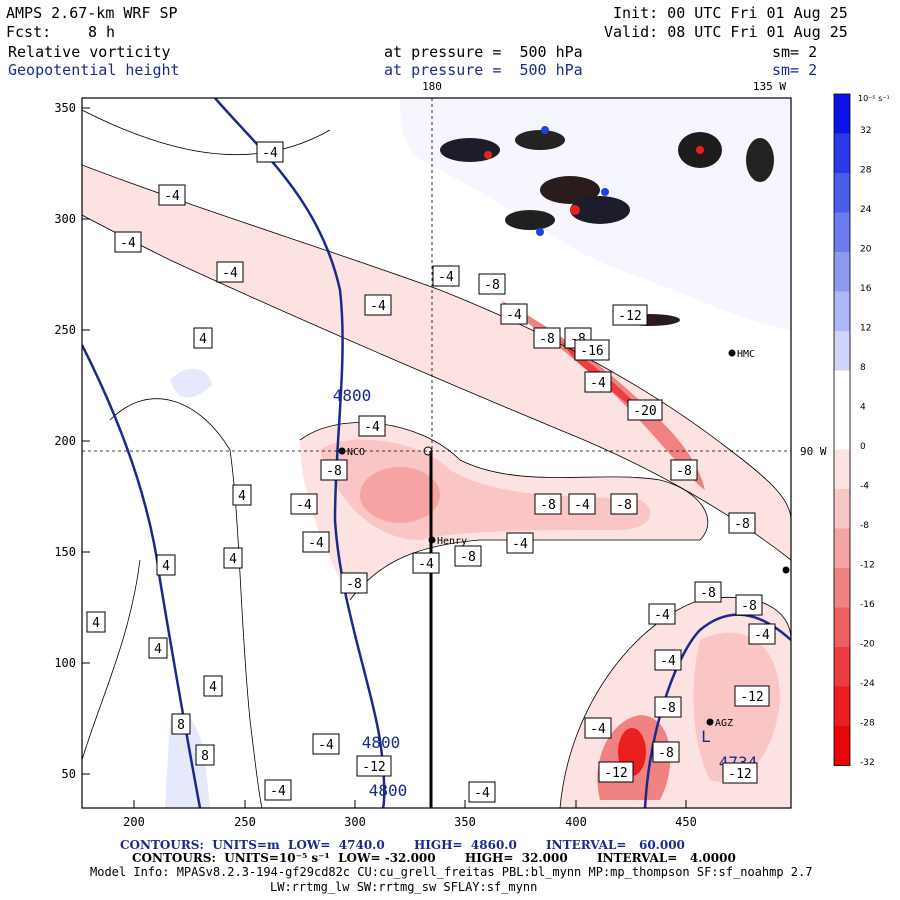 The height and width of the screenshot is (900, 900). What do you see at coordinates (863, 368) in the screenshot?
I see `colorbar-label: 8` at bounding box center [863, 368].